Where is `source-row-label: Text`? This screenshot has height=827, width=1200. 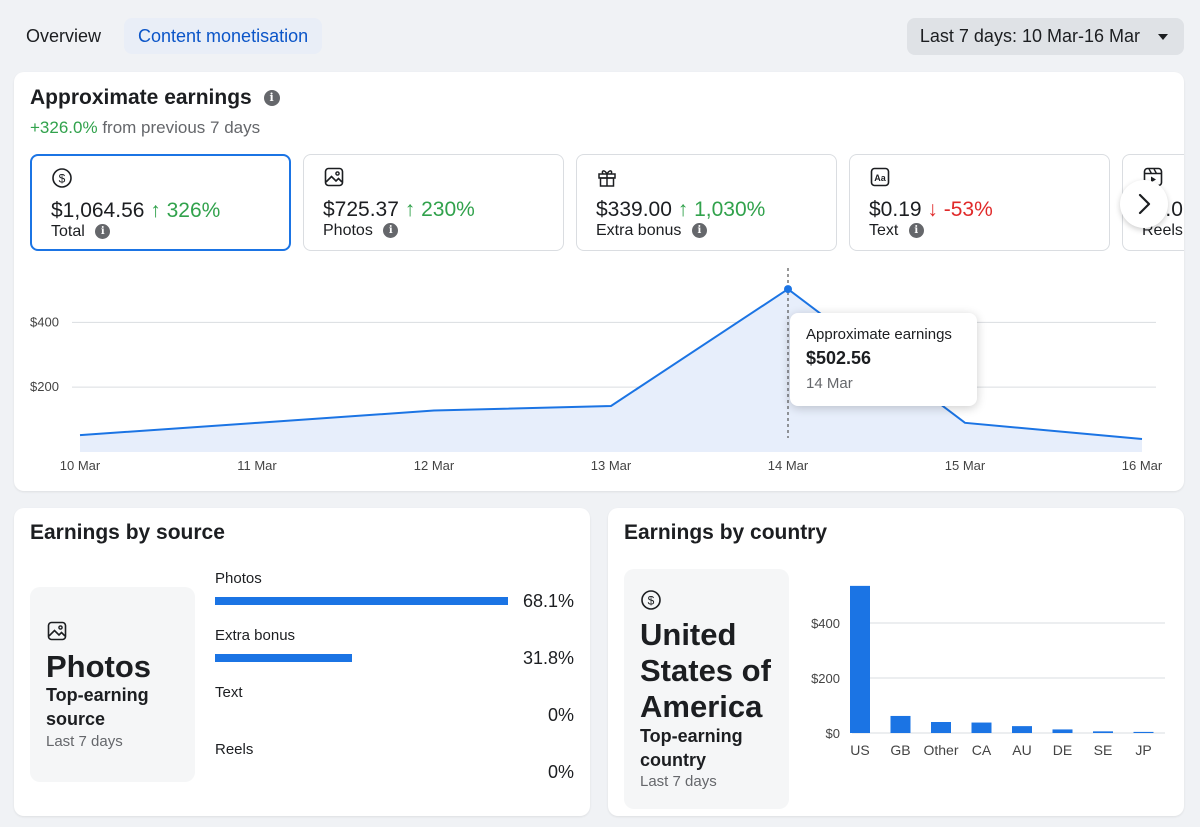
source-row-label: Text is located at coordinates (229, 692).